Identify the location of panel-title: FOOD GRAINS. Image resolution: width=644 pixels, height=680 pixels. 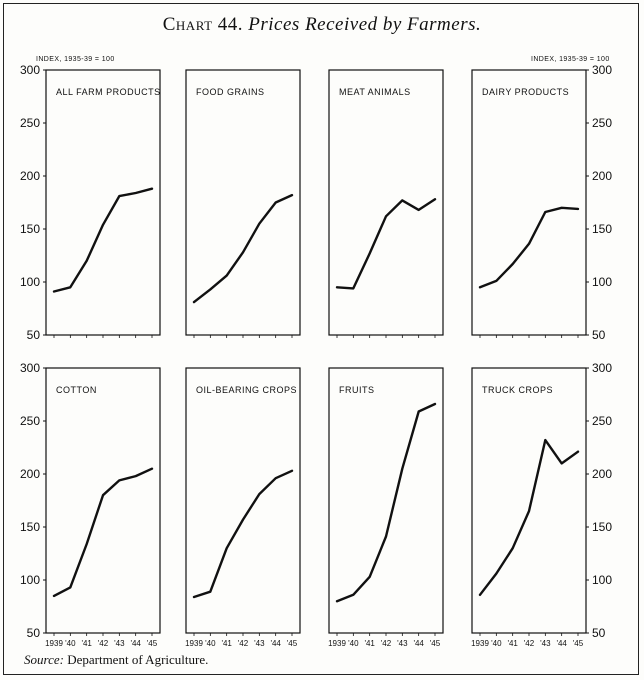
(230, 92).